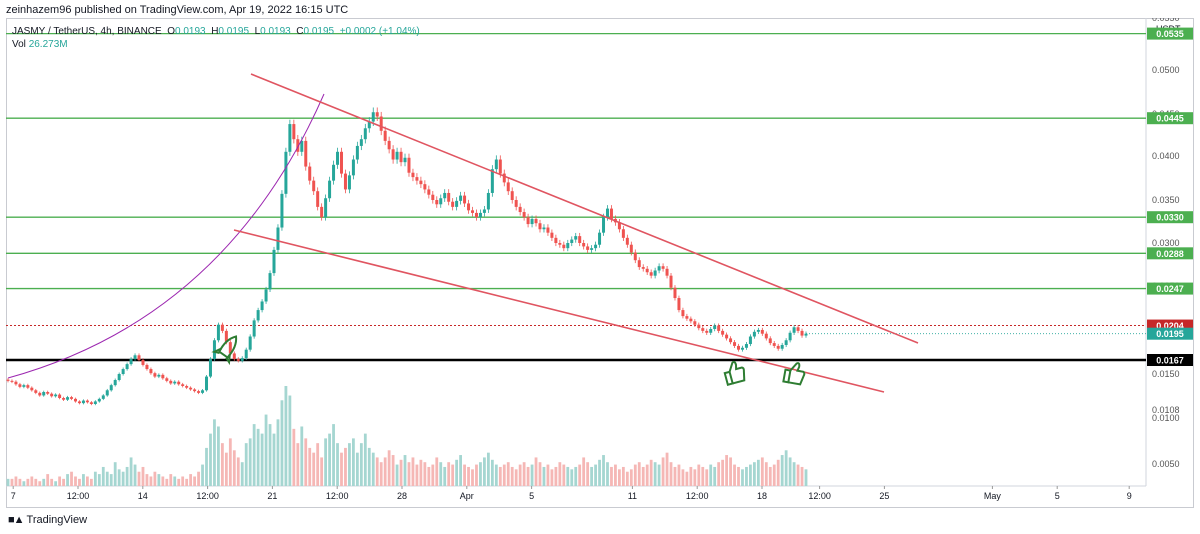  I want to click on time-tick-label: 18, so click(762, 496).